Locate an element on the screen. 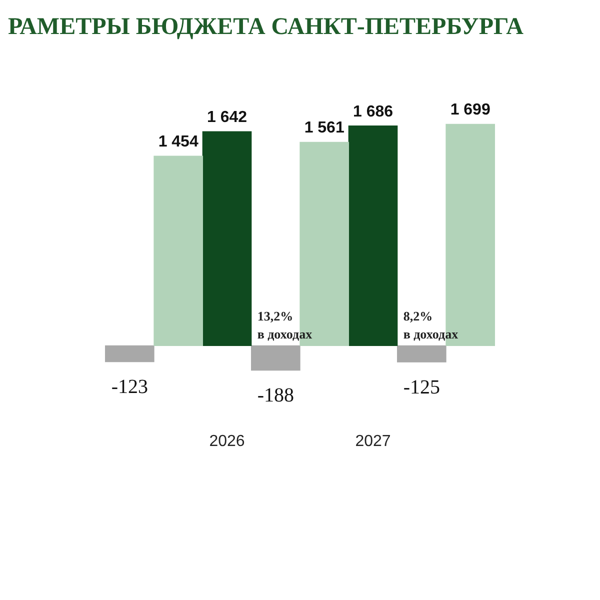 Image resolution: width=600 pixels, height=600 pixels. annotation: 8,2% в доходах is located at coordinates (431, 325).